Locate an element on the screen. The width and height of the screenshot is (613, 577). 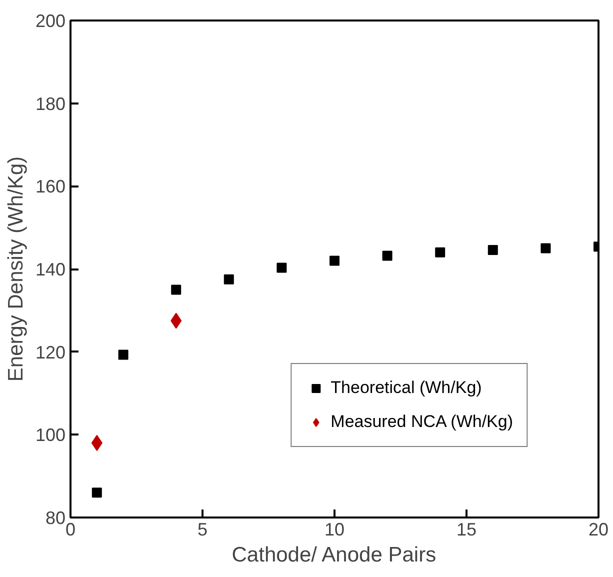
x-tick-label: 5 is located at coordinates (202, 530).